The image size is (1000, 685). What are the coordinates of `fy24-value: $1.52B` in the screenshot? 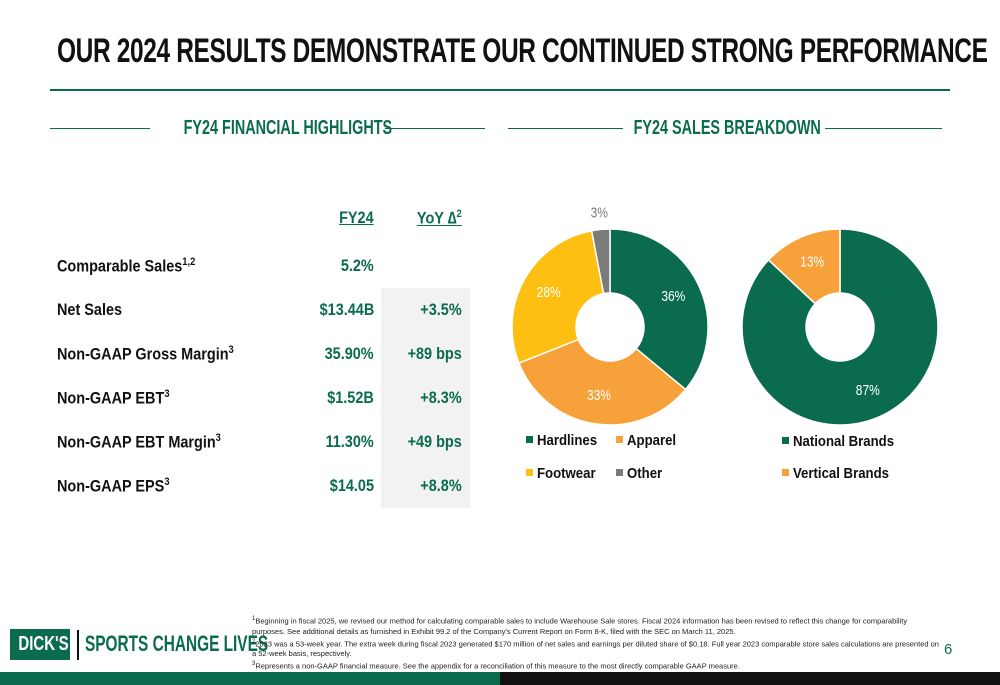 It's located at (350, 397).